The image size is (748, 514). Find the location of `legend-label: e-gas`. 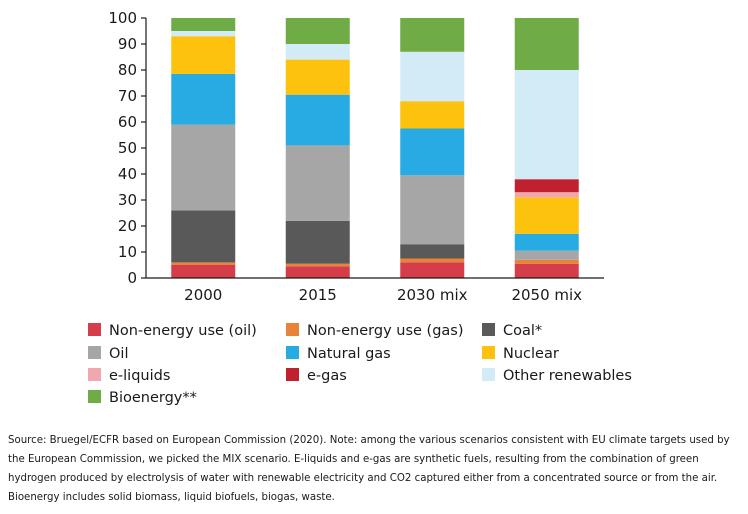

legend-label: e-gas is located at coordinates (327, 376).